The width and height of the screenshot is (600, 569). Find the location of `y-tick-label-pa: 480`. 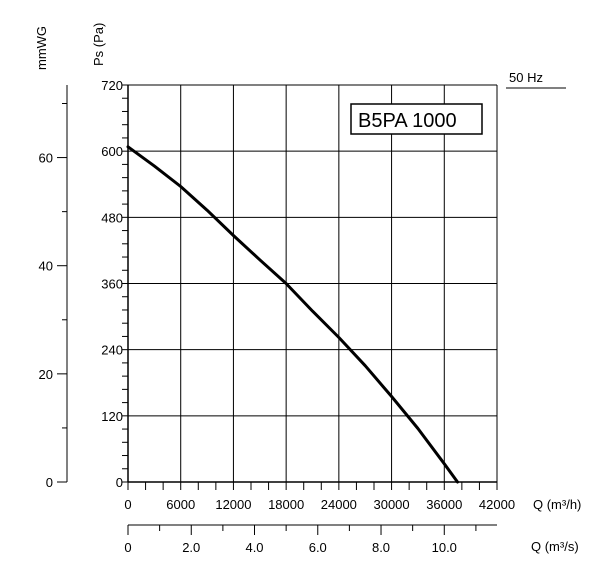

y-tick-label-pa: 480 is located at coordinates (112, 217).